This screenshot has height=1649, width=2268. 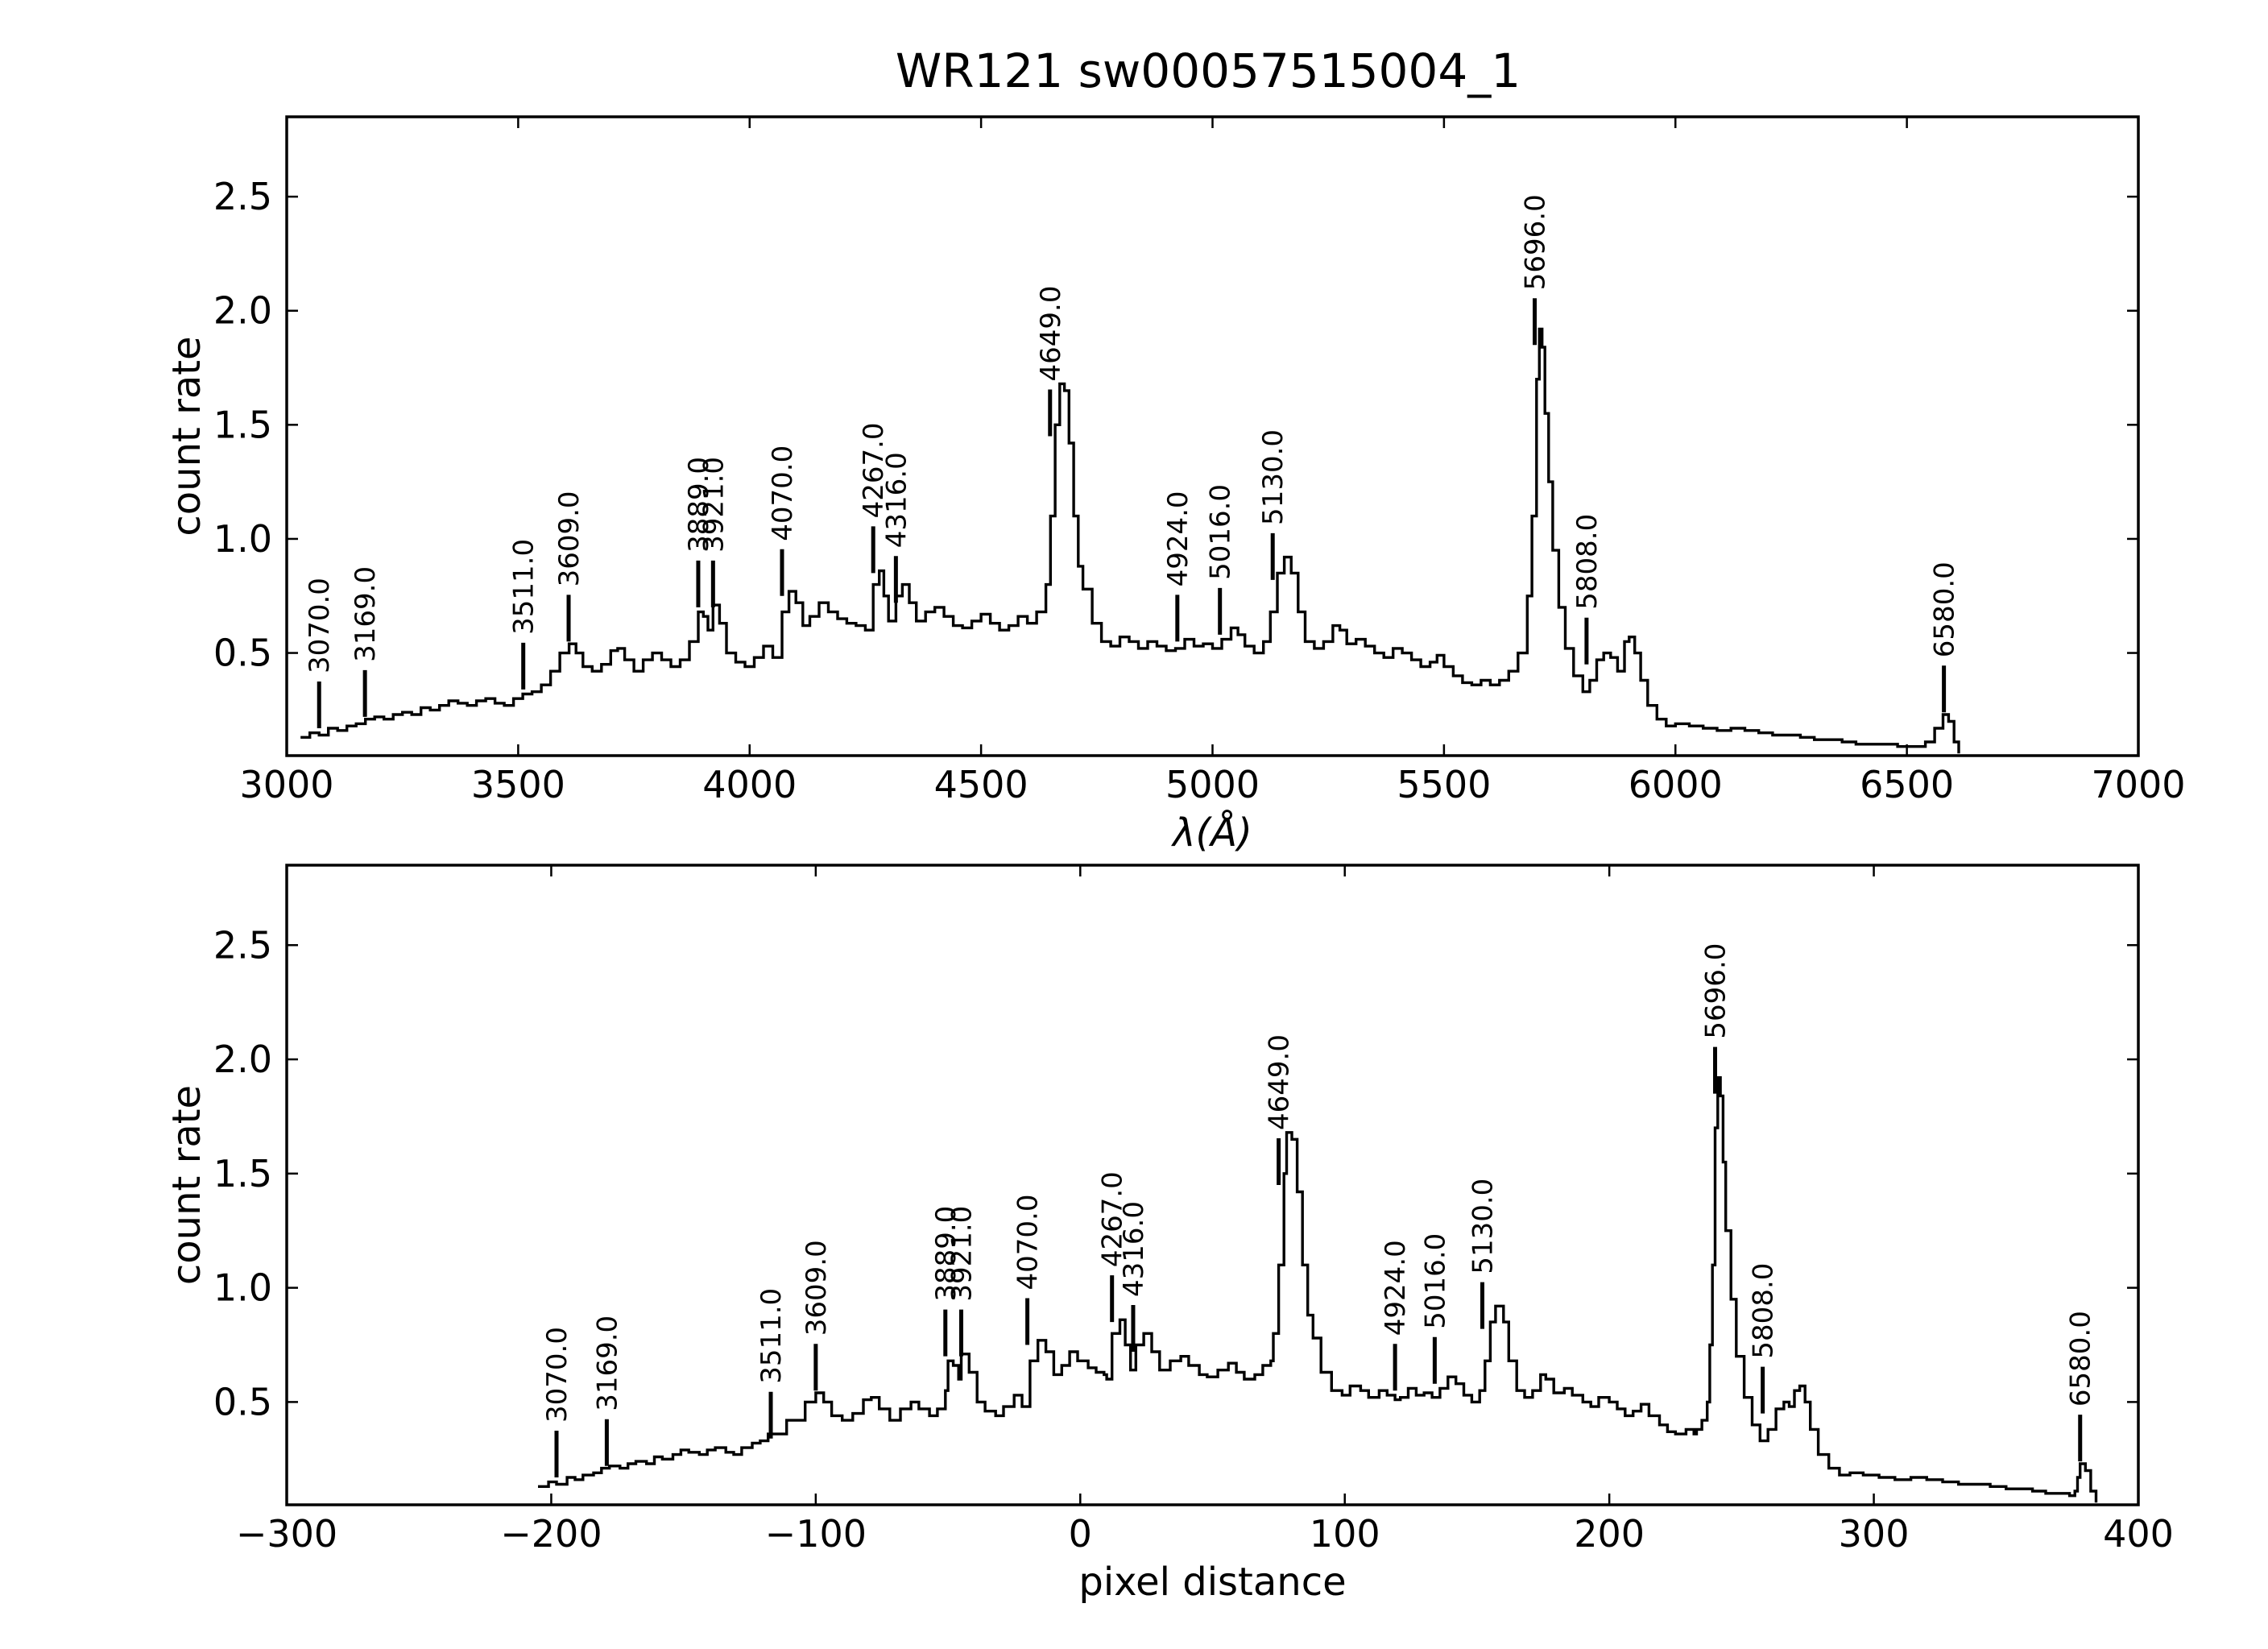 I want to click on top-x-tick-label: 6500, so click(x=1907, y=784).